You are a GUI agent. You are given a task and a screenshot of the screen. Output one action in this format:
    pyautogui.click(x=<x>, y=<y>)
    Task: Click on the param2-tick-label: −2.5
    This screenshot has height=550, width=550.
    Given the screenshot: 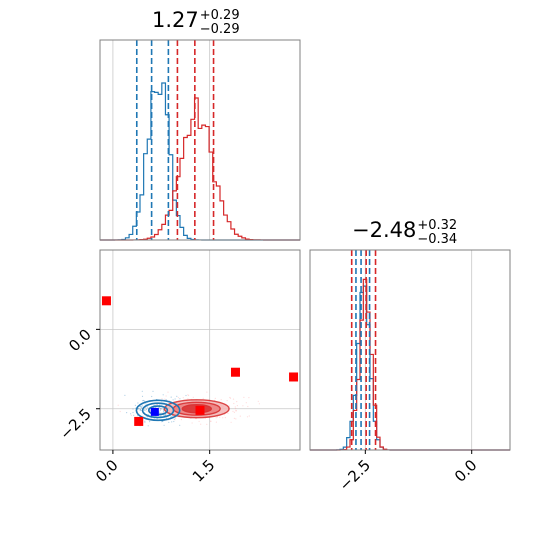 What is the action you would take?
    pyautogui.click(x=355, y=475)
    